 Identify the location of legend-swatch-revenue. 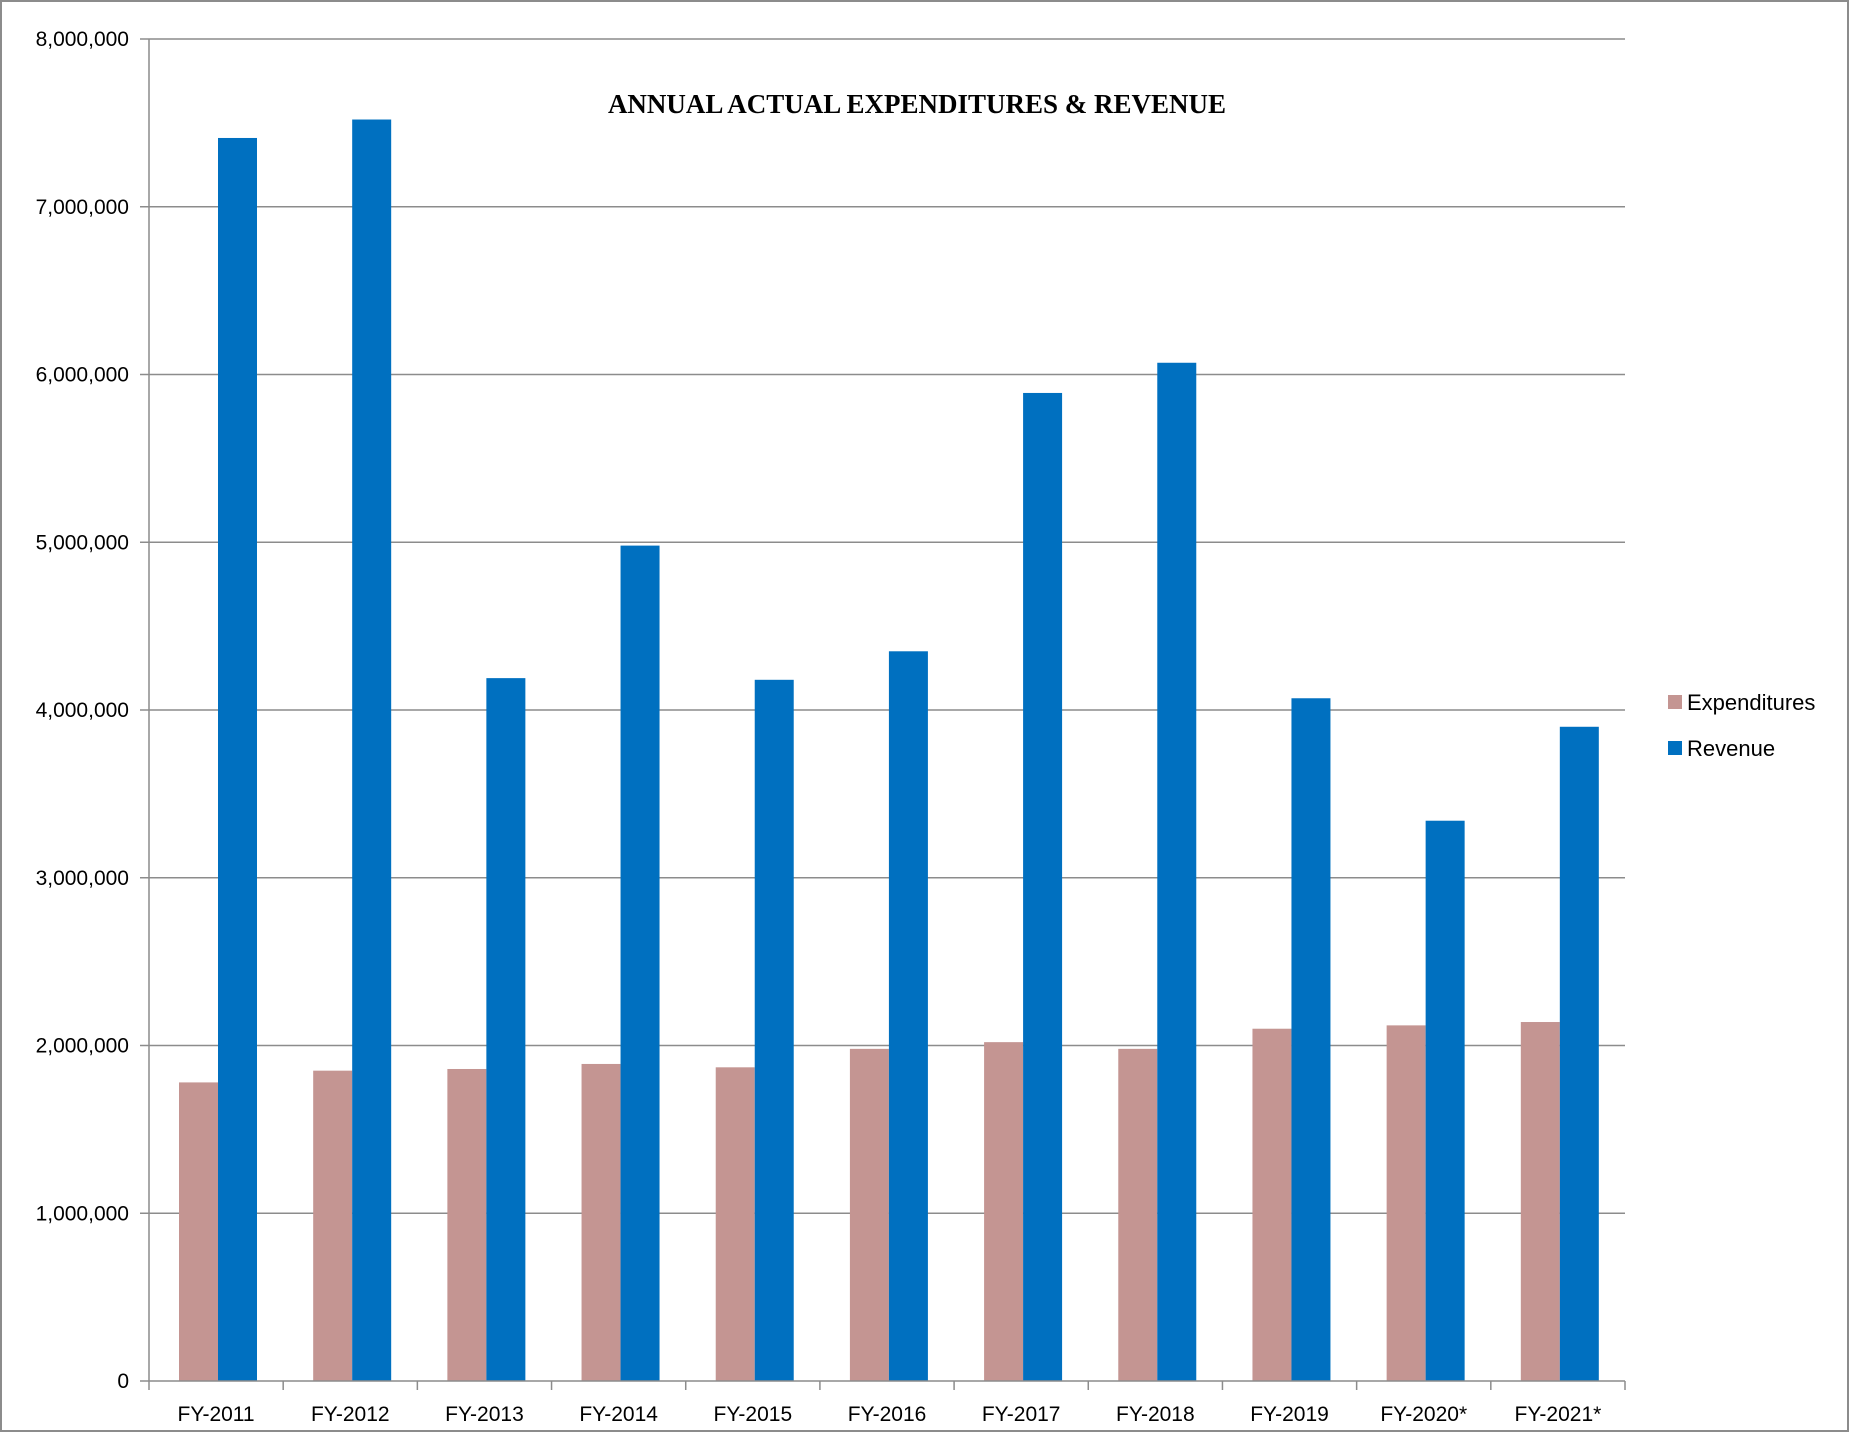
(1675, 748).